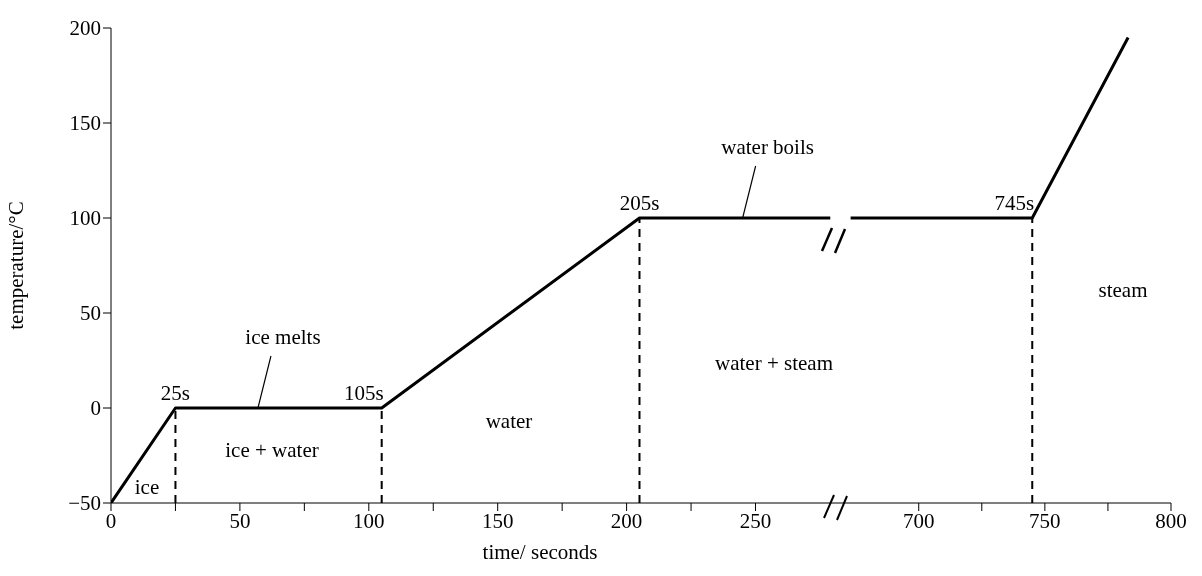 The width and height of the screenshot is (1202, 576). What do you see at coordinates (767, 147) in the screenshot?
I see `annotation: water boils` at bounding box center [767, 147].